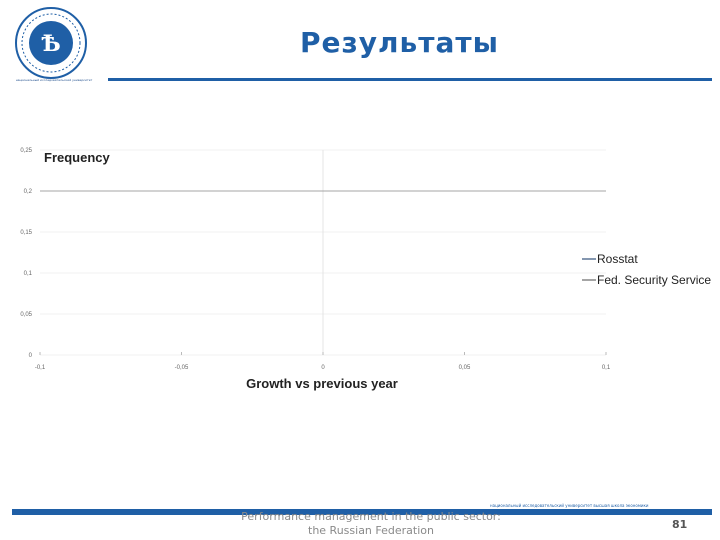  I want to click on x-tick-label: -0,05, so click(182, 368).